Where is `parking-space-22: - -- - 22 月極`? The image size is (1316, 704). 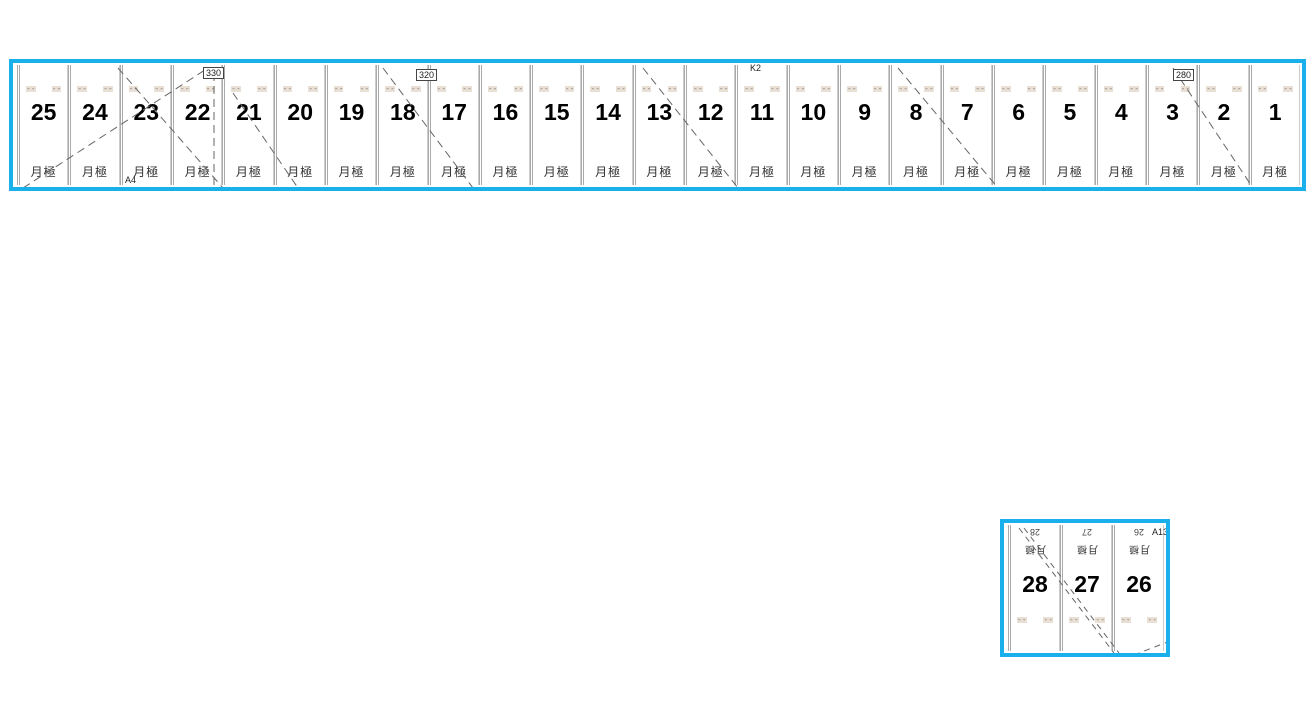
parking-space-22: - -- - 22 月極 is located at coordinates (196, 125).